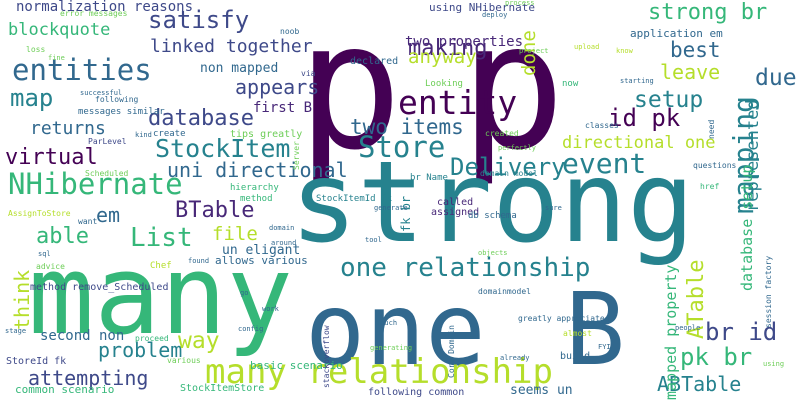  I want to click on word-normalization-reasons: normalization reasons, so click(105, 7).